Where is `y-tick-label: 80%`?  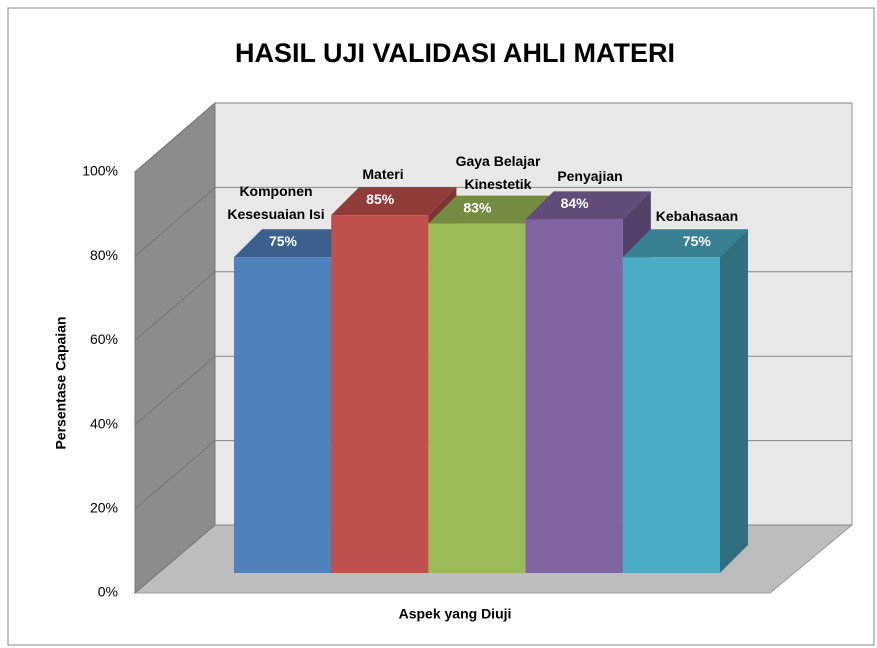 y-tick-label: 80% is located at coordinates (104, 255).